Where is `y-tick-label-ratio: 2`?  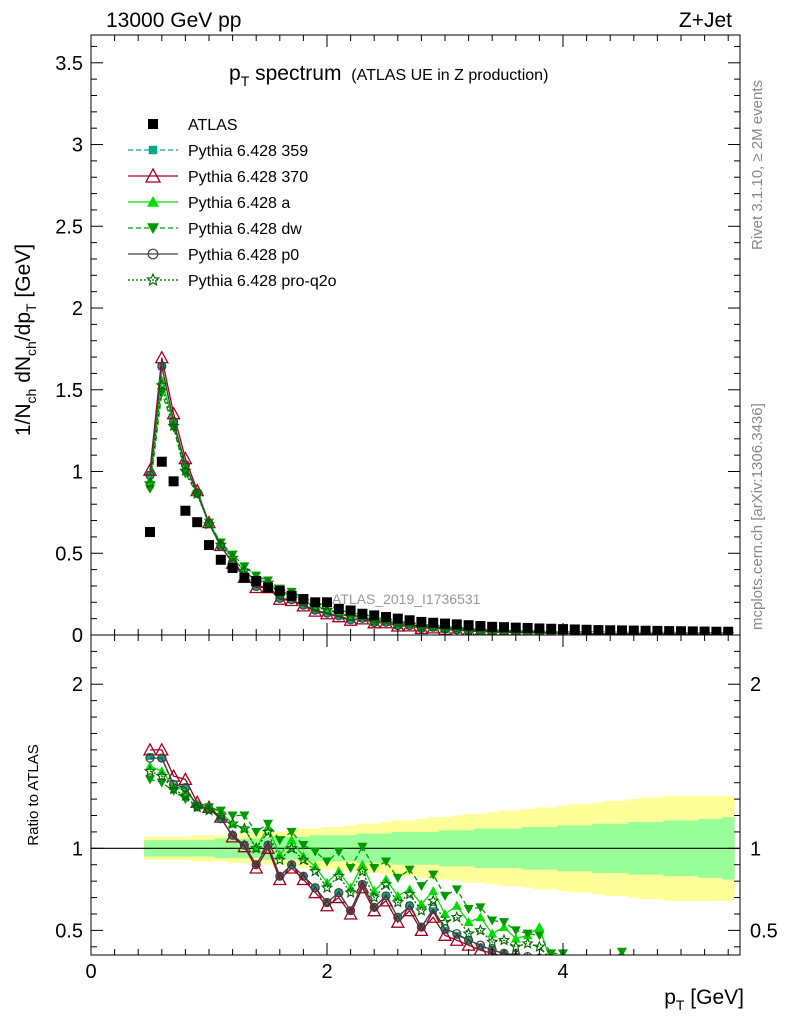 y-tick-label-ratio: 2 is located at coordinates (77, 685).